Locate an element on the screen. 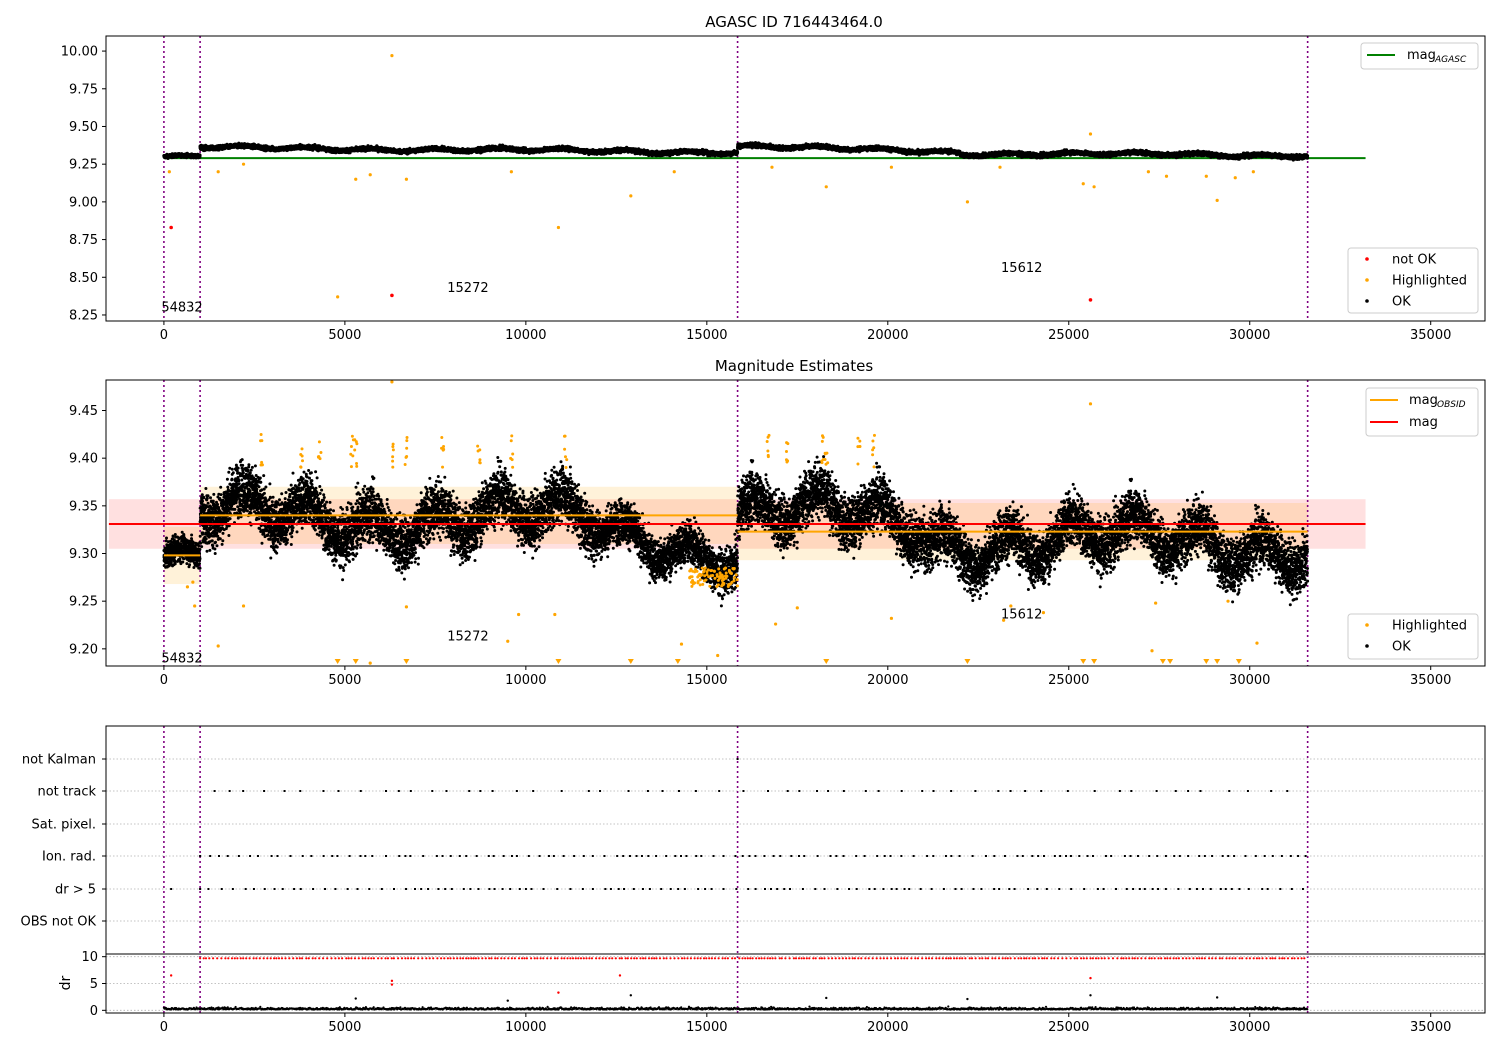 The height and width of the screenshot is (1050, 1500). x-tick-label: 5000 is located at coordinates (344, 335).